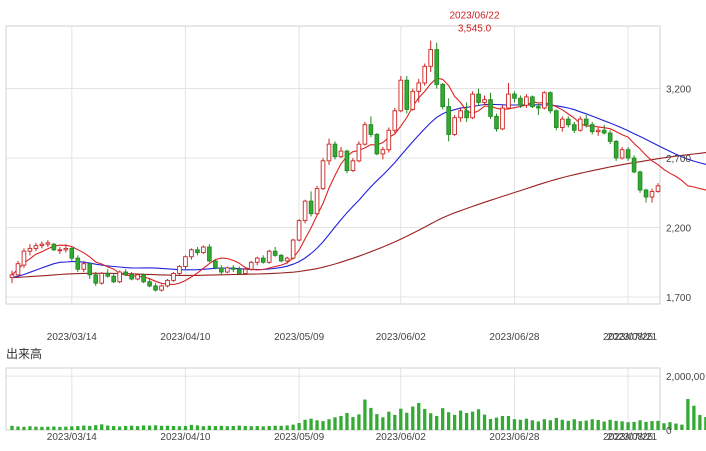 This screenshot has height=451, width=706. Describe the element at coordinates (185, 337) in the screenshot. I see `x-tick-label: 2023/04/10` at that location.